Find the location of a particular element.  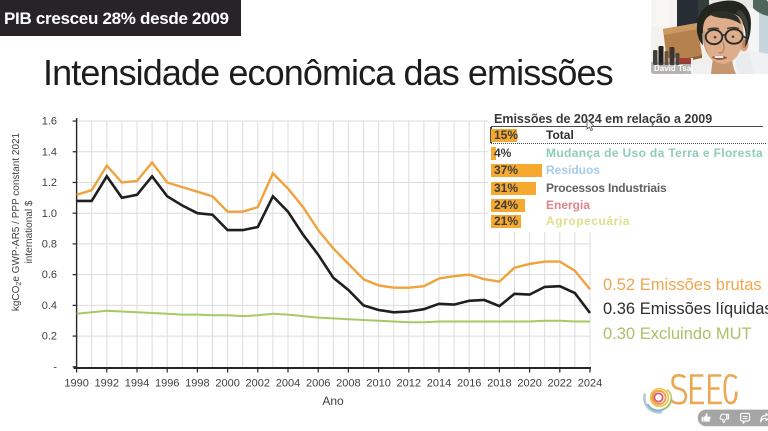

svg-text: international $ is located at coordinates (29, 231).